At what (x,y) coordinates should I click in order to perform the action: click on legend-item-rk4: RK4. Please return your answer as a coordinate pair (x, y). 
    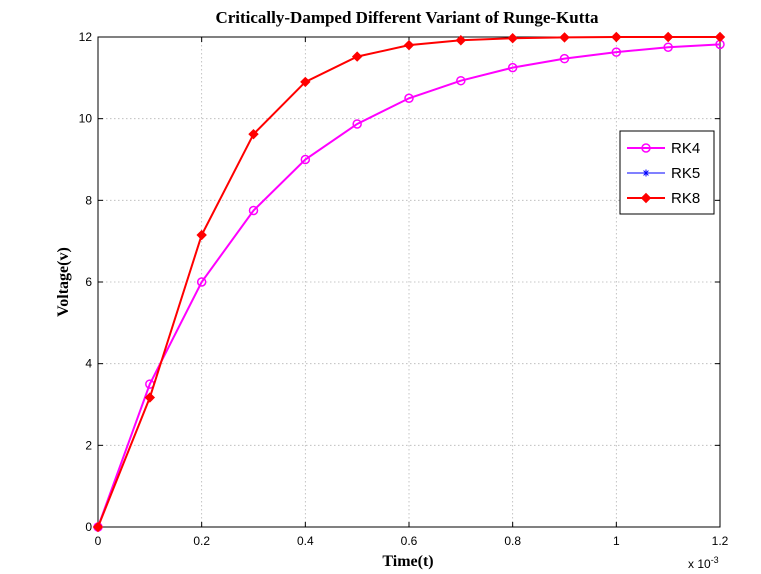
    Looking at the image, I should click on (663, 148).